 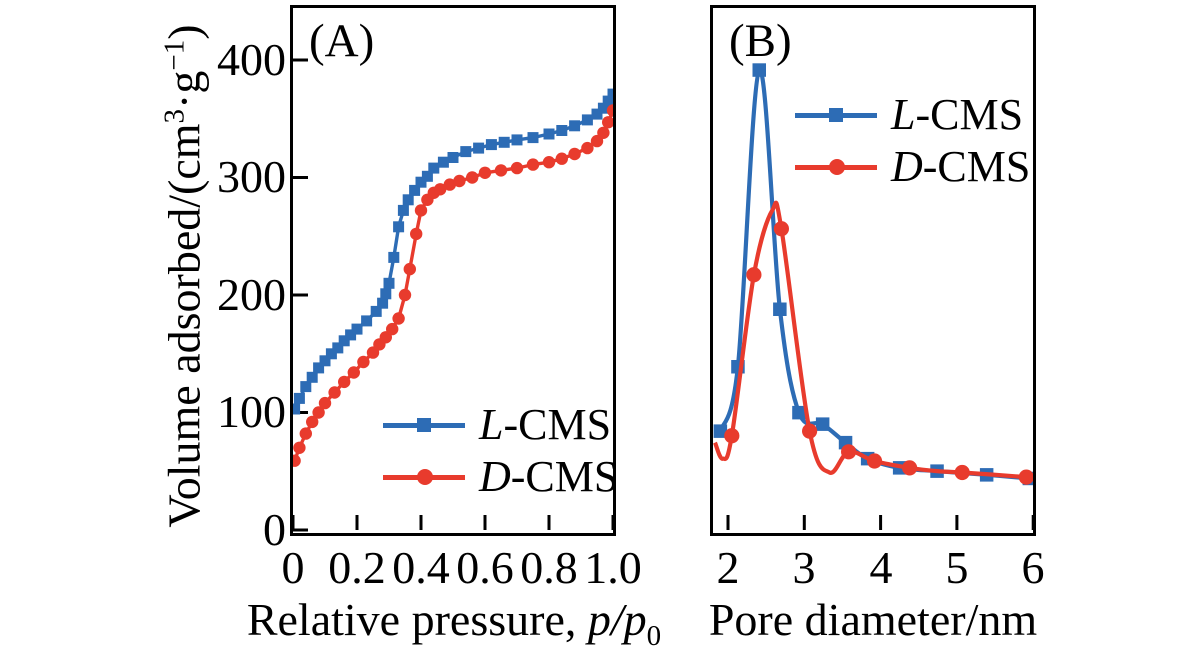 I want to click on y-tick-label-300: 300, so click(x=251, y=176).